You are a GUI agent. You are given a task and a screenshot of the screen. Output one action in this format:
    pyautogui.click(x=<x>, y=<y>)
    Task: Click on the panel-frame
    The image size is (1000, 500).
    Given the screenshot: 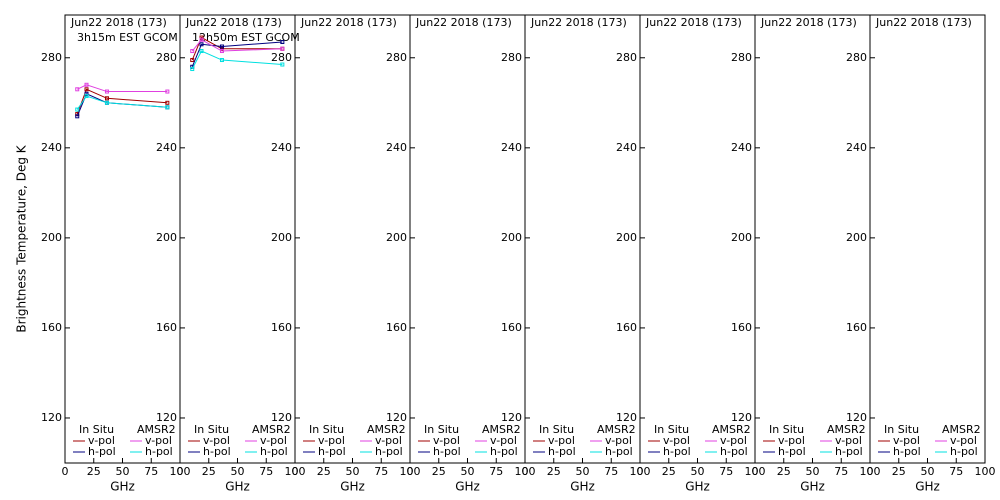 What is the action you would take?
    pyautogui.click(x=927, y=239)
    